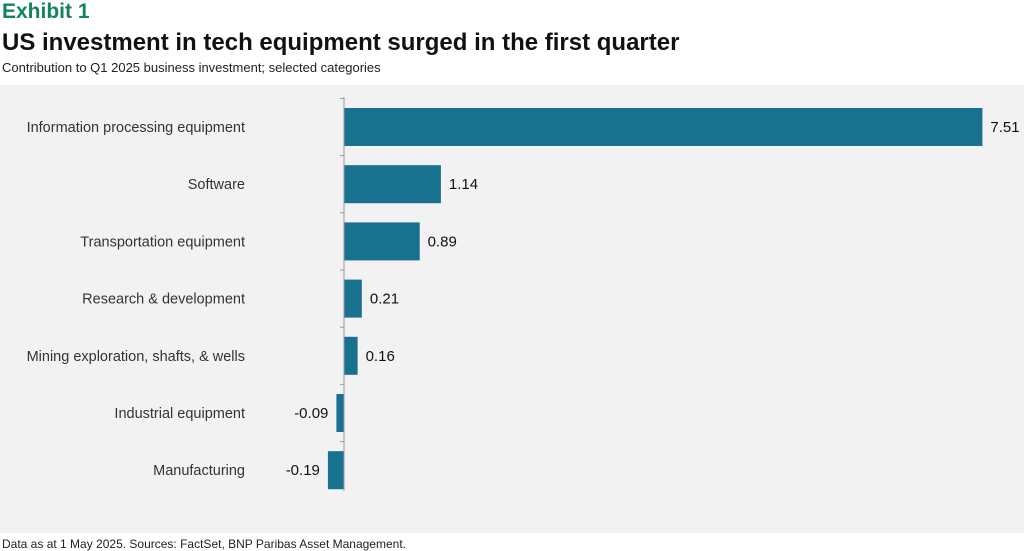  I want to click on category-label: Transportation equipment, so click(162, 242).